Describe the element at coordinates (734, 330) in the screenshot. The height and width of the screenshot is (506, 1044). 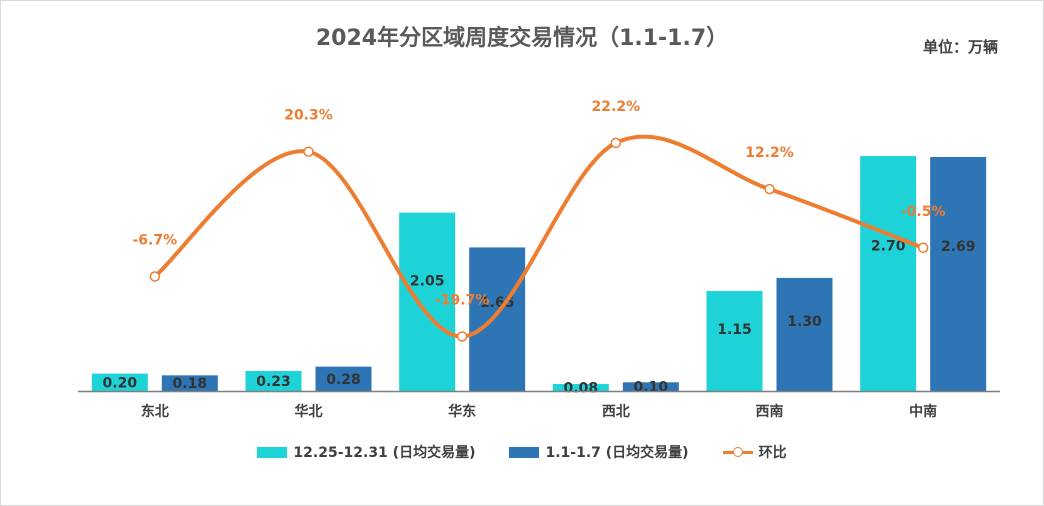
I see `bar-label-series-1-5: 1.15` at that location.